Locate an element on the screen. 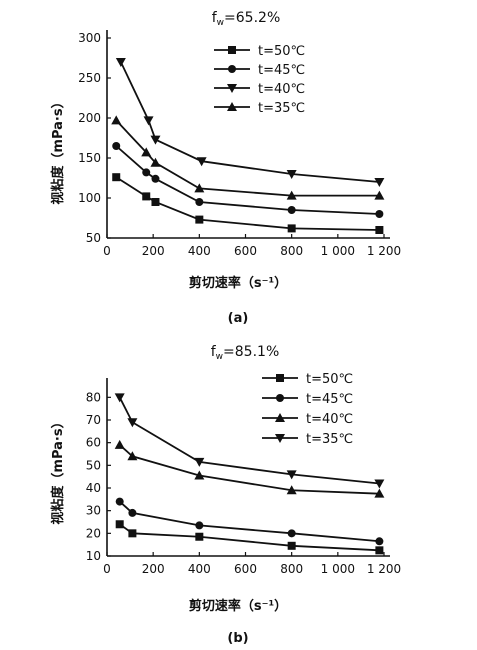  y-tick-label: 30 is located at coordinates (93, 511).